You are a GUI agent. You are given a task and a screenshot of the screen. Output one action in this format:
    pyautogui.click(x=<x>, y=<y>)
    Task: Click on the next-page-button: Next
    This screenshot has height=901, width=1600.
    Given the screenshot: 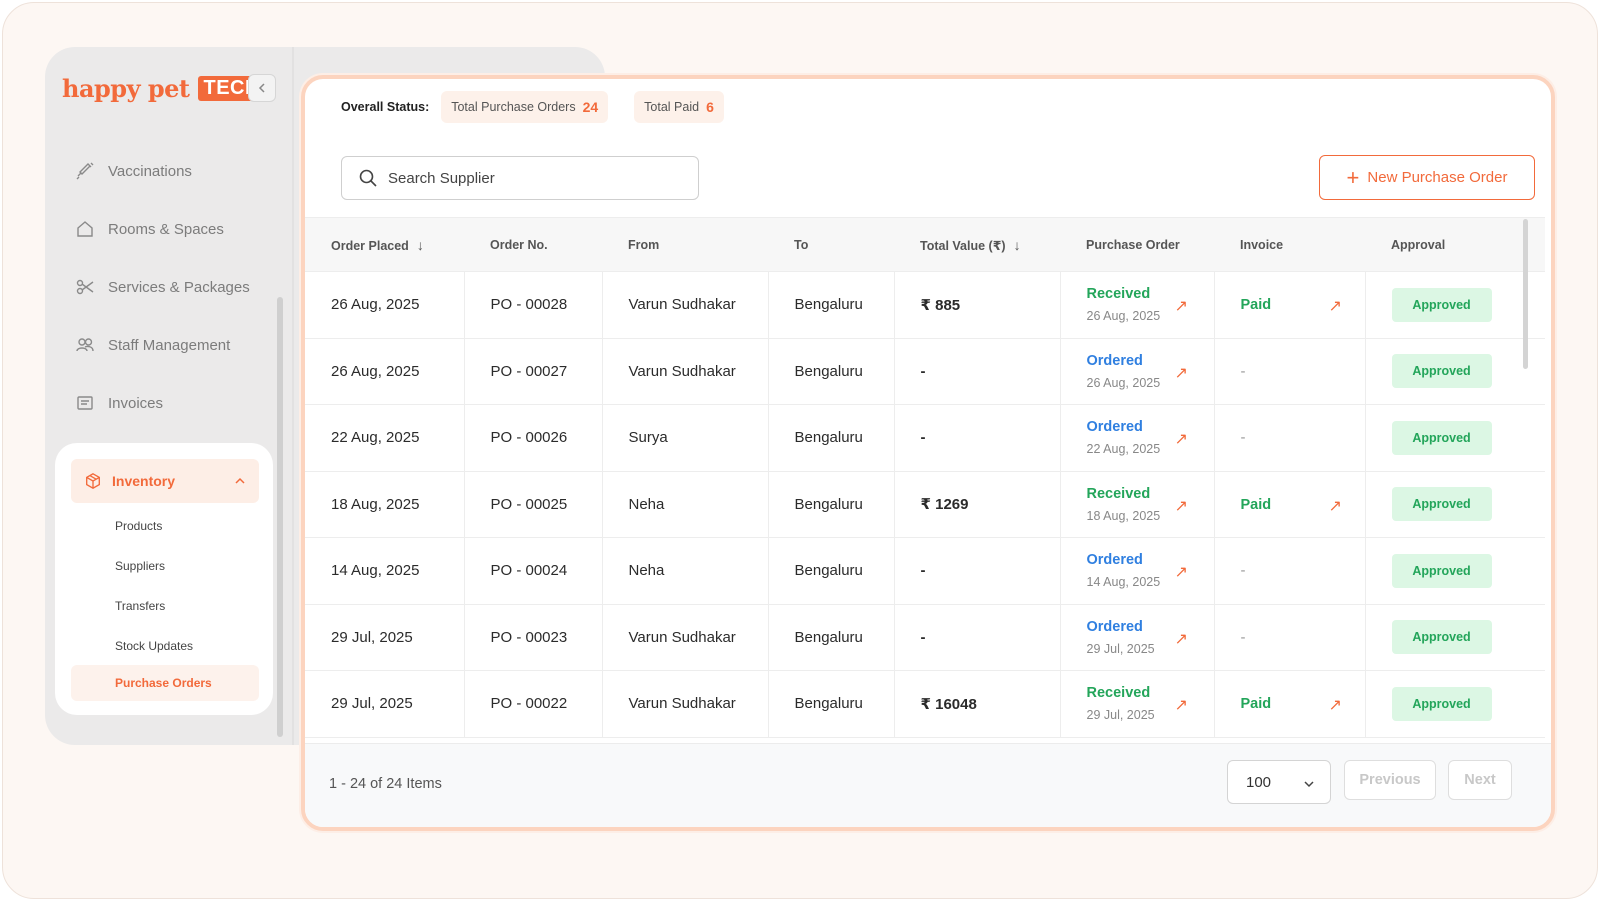 What is the action you would take?
    pyautogui.click(x=1480, y=780)
    